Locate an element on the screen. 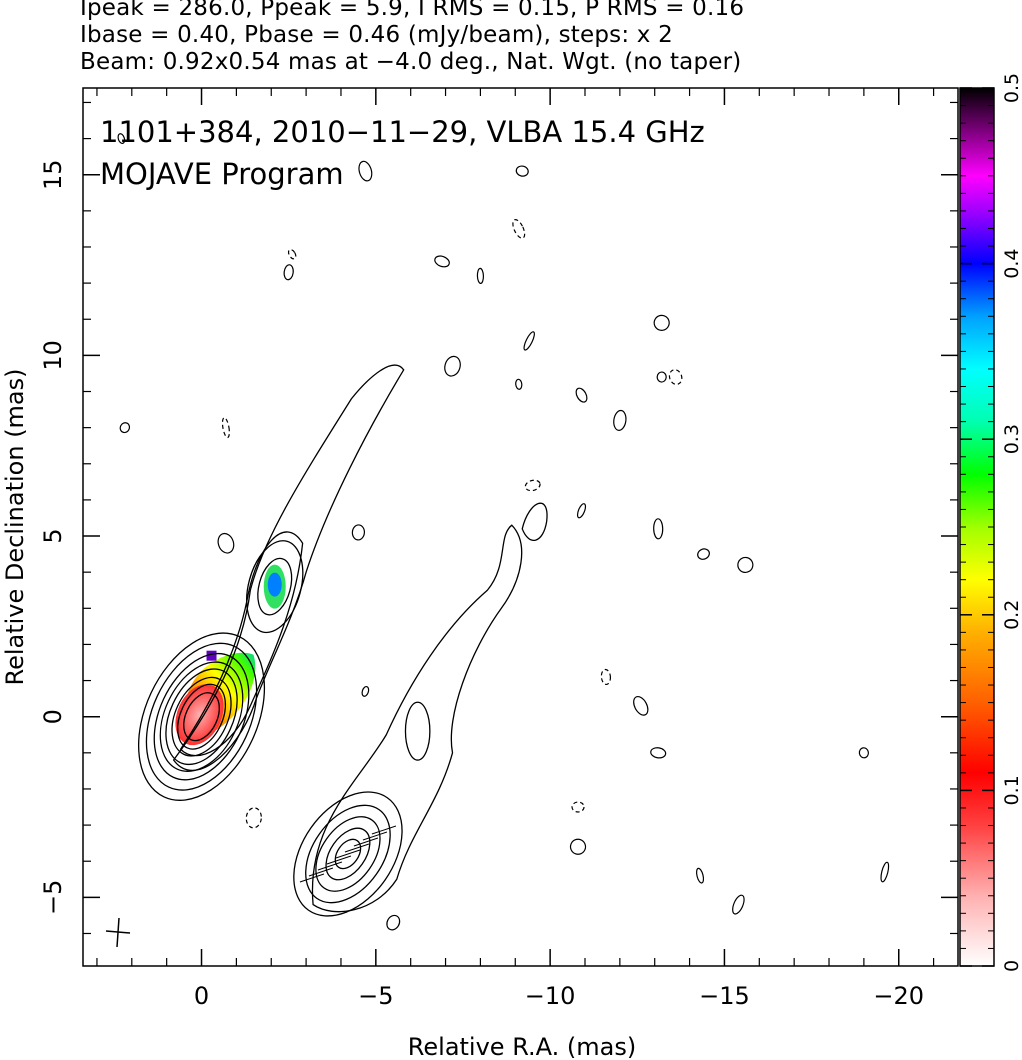 This screenshot has width=1022, height=1060. jet-envelope-contour is located at coordinates (288, 568).